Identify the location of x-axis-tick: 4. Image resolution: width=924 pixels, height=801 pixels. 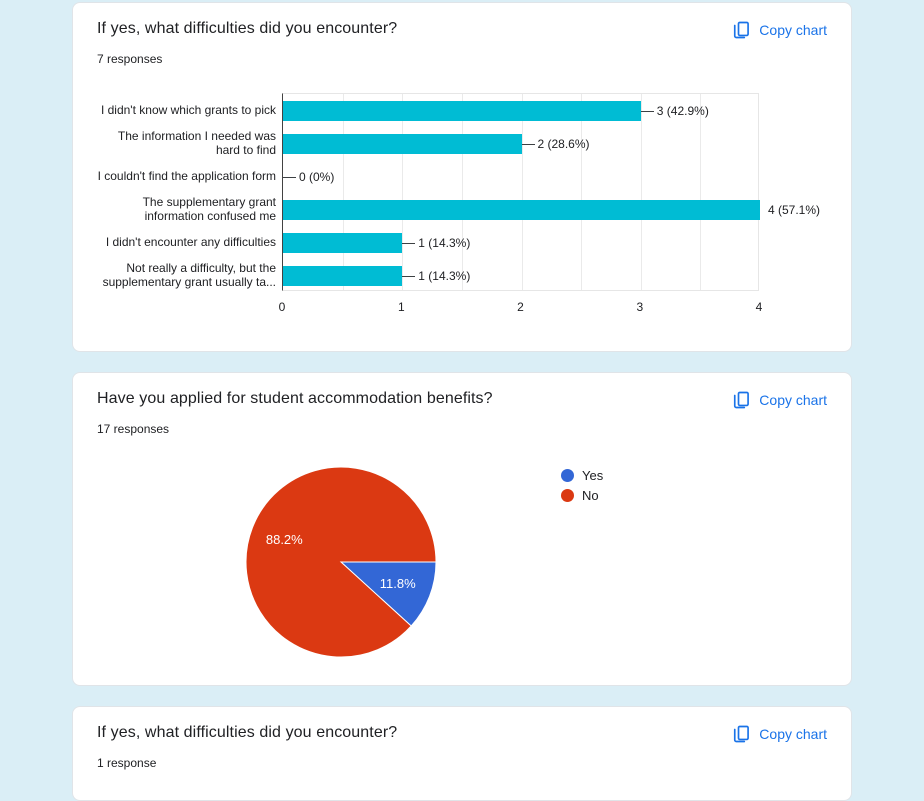
(759, 307).